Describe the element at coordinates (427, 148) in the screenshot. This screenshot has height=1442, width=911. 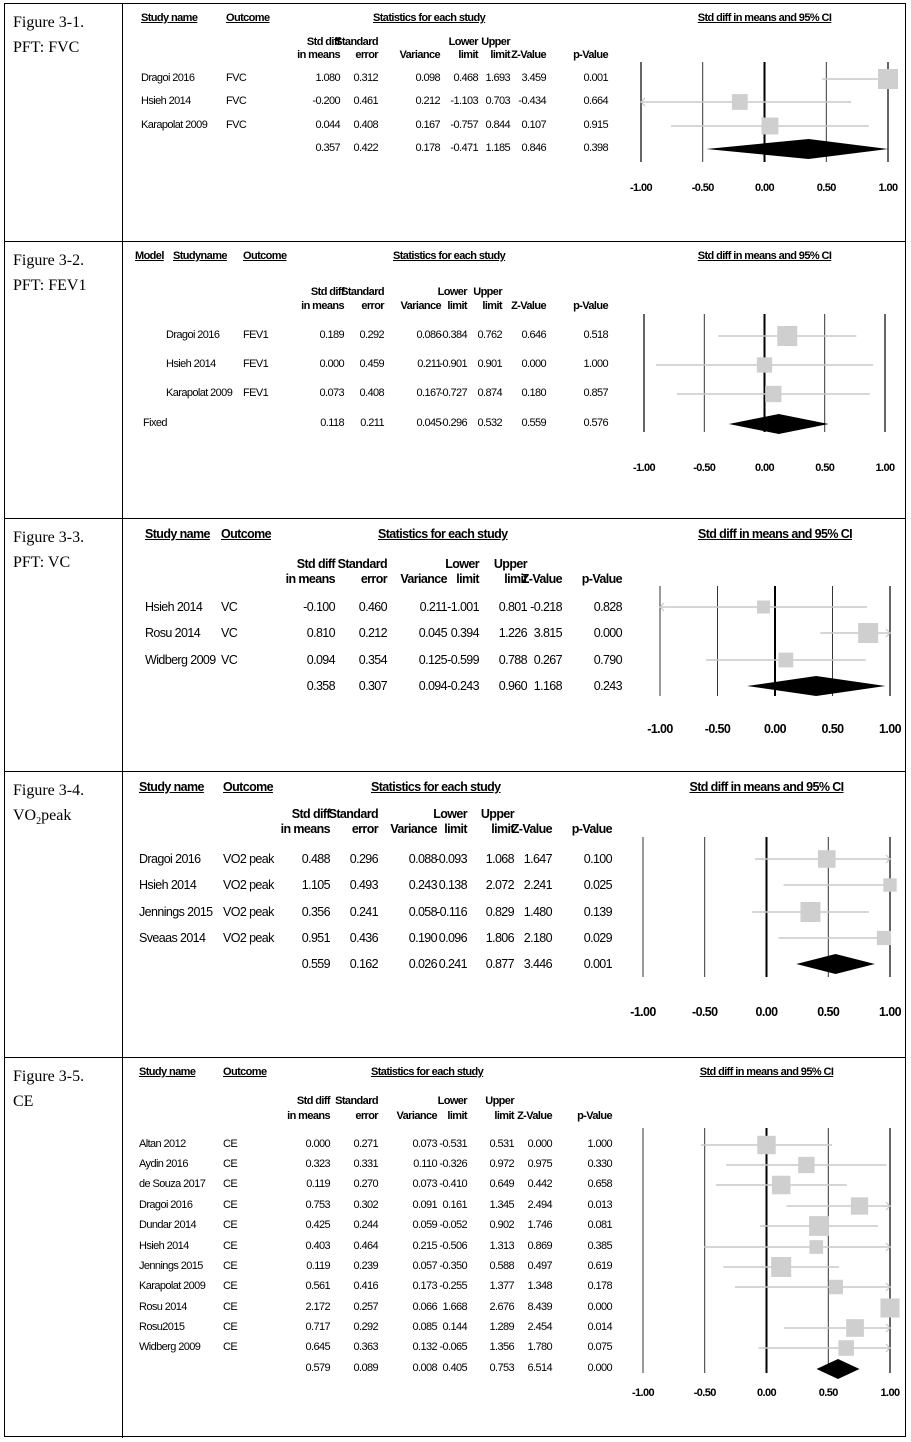
I see `stat-value: 0.178` at that location.